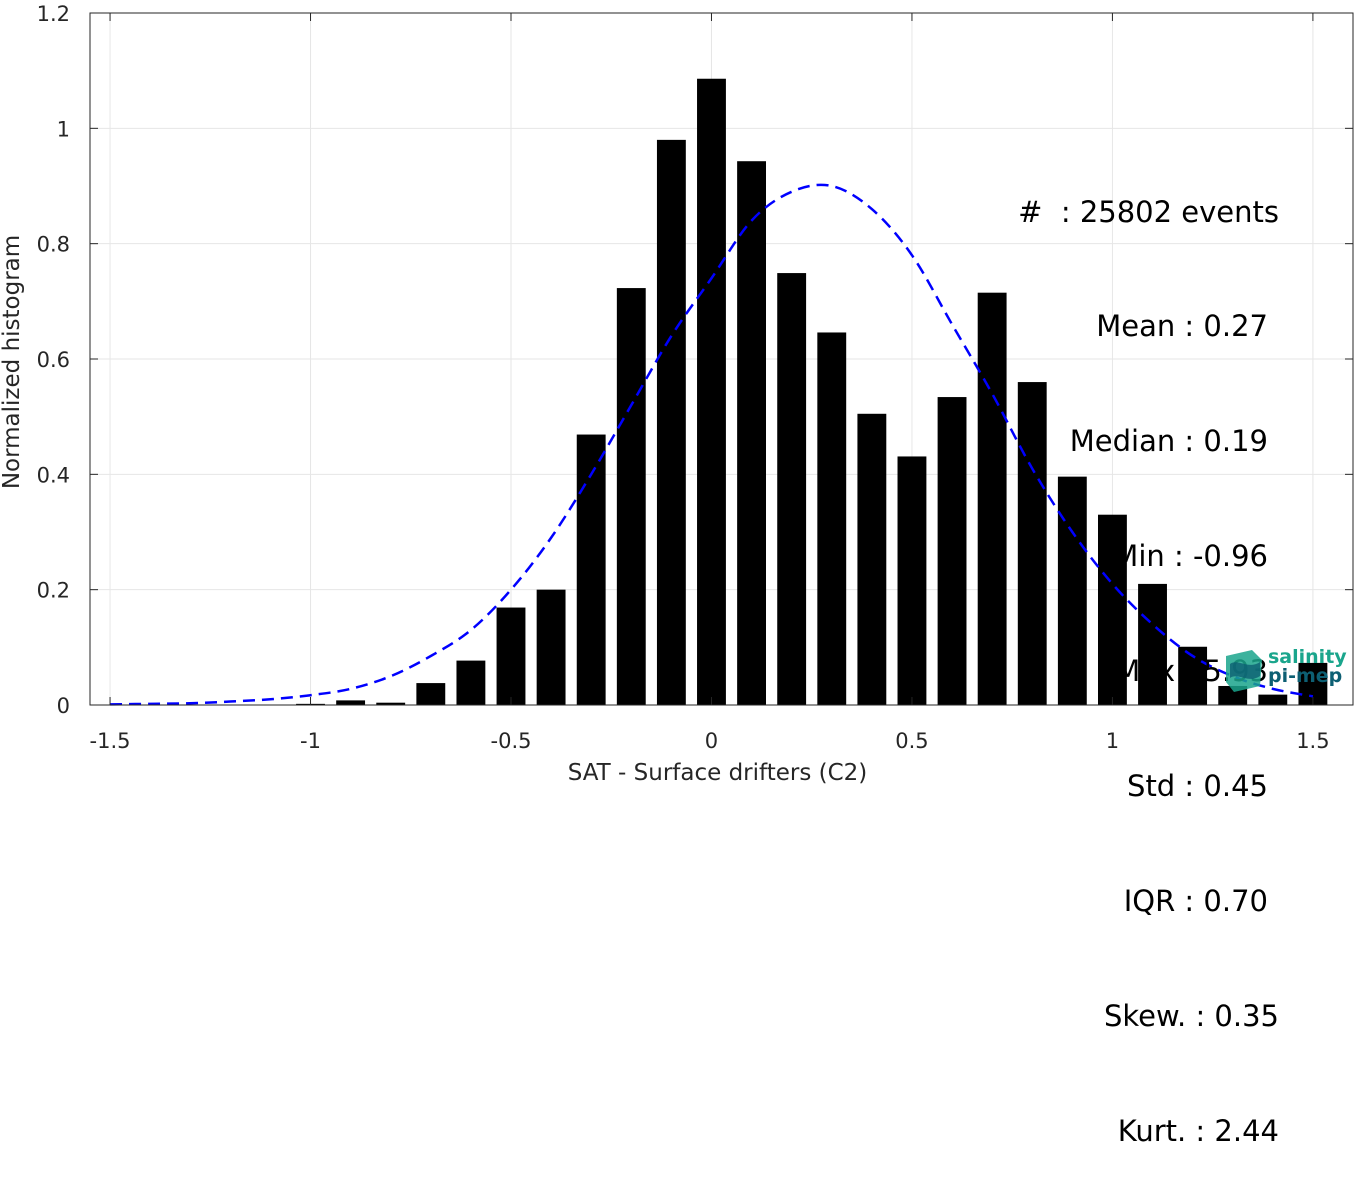 This screenshot has width=1367, height=1188. Describe the element at coordinates (511, 741) in the screenshot. I see `x-tick-label: -0.5` at that location.